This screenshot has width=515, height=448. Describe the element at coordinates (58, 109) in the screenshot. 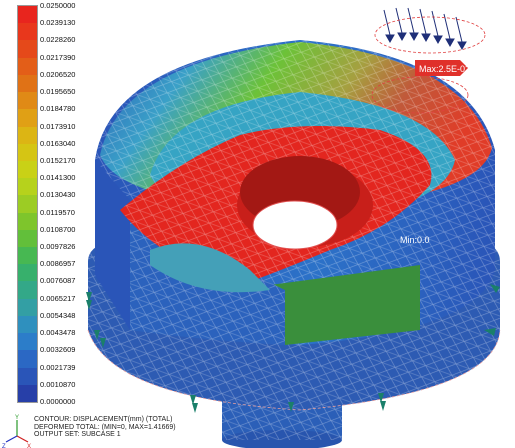

I see `legend-label: 0.0184780` at that location.